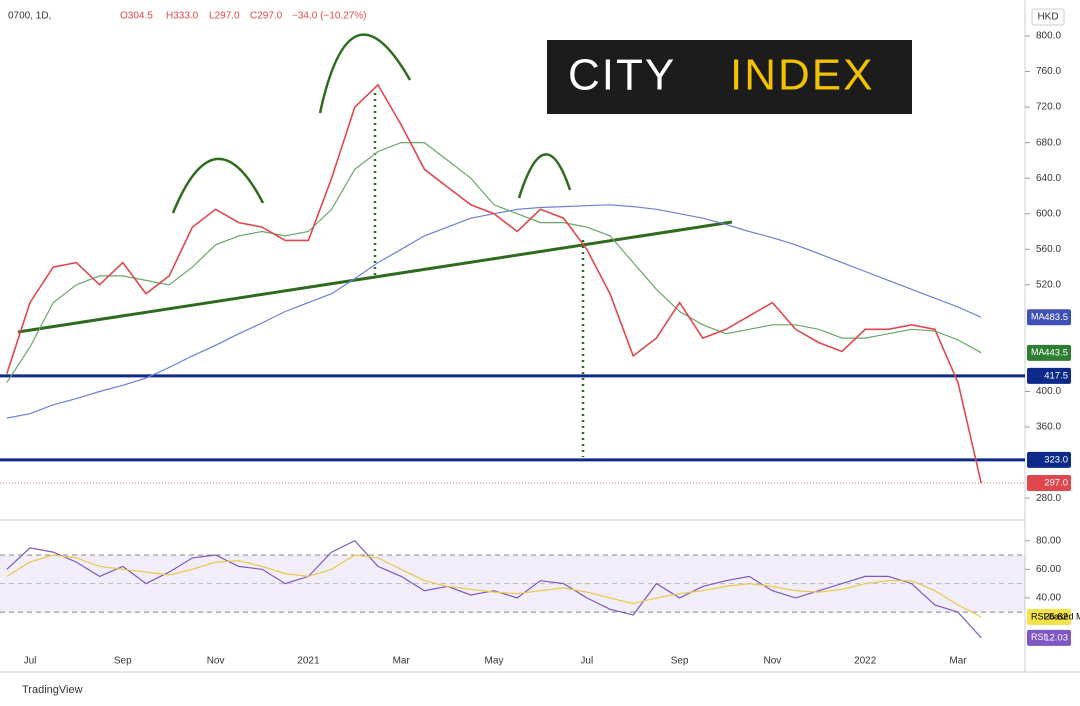 Image resolution: width=1080 pixels, height=706 pixels. What do you see at coordinates (1048, 498) in the screenshot?
I see `y-tick-label: 280.0` at bounding box center [1048, 498].